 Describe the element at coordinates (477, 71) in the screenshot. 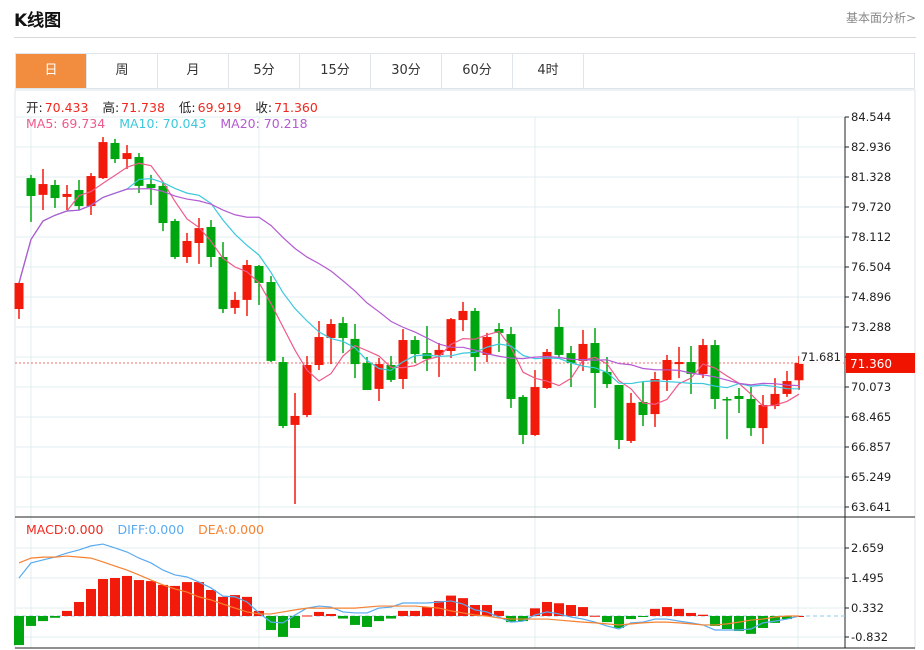

I see `tab-60min: 60分` at that location.